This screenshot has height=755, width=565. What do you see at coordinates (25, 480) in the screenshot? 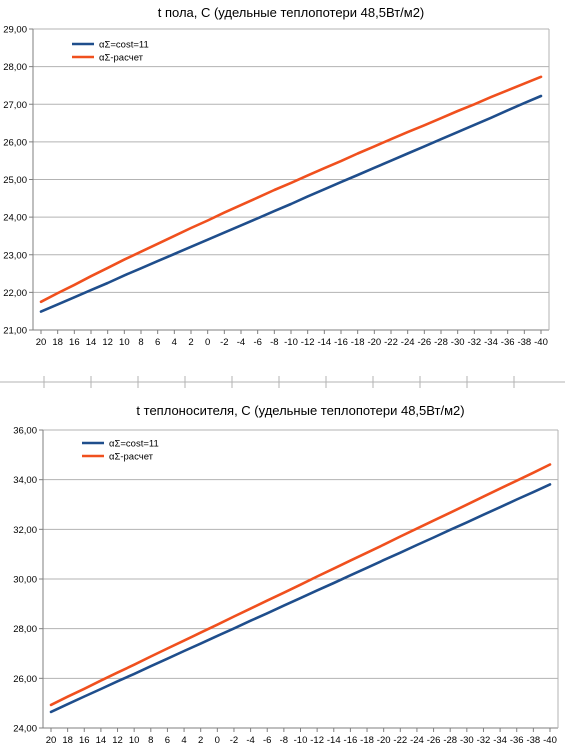
I see `y-tick-label: 34,00` at bounding box center [25, 480].